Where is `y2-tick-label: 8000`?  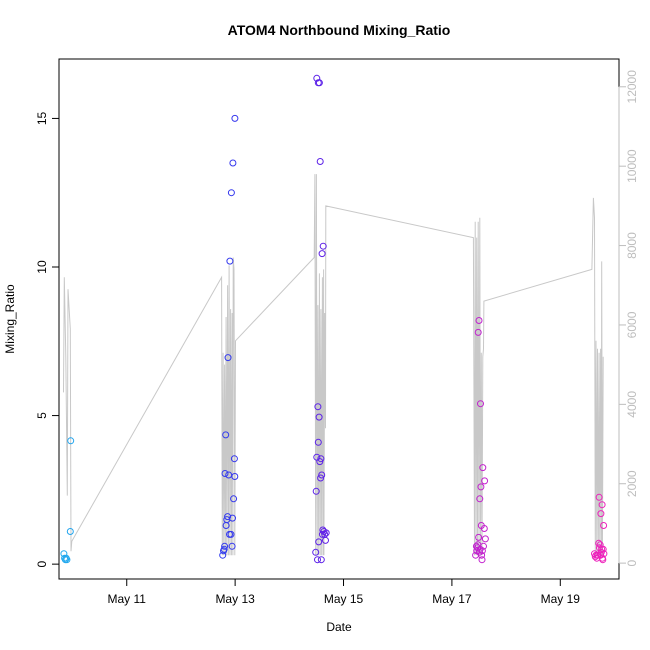
y2-tick-label: 8000 is located at coordinates (632, 245).